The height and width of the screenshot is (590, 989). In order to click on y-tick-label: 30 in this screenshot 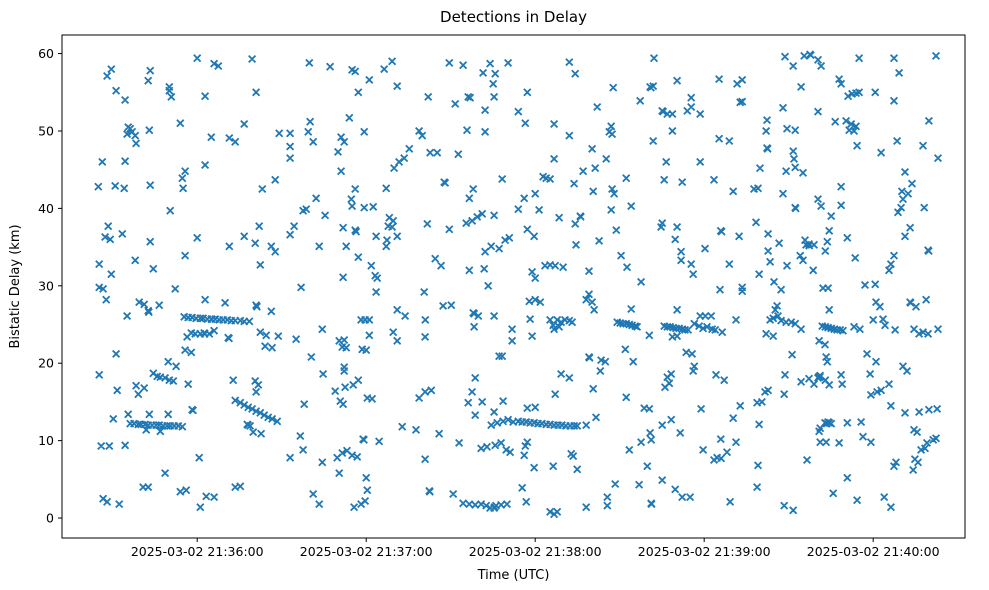, I will do `click(46, 285)`.